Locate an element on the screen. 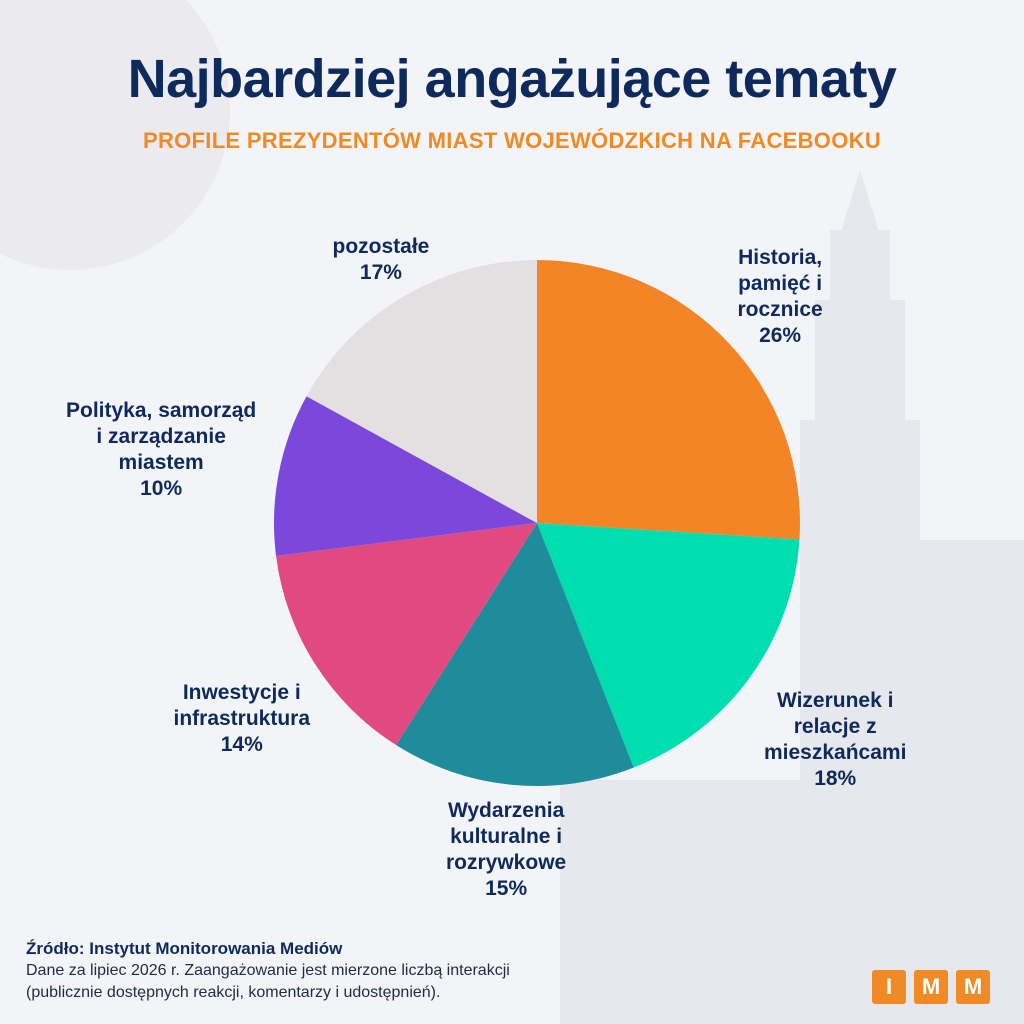 The image size is (1024, 1024). slice-label: pozostałe 17% is located at coordinates (381, 260).